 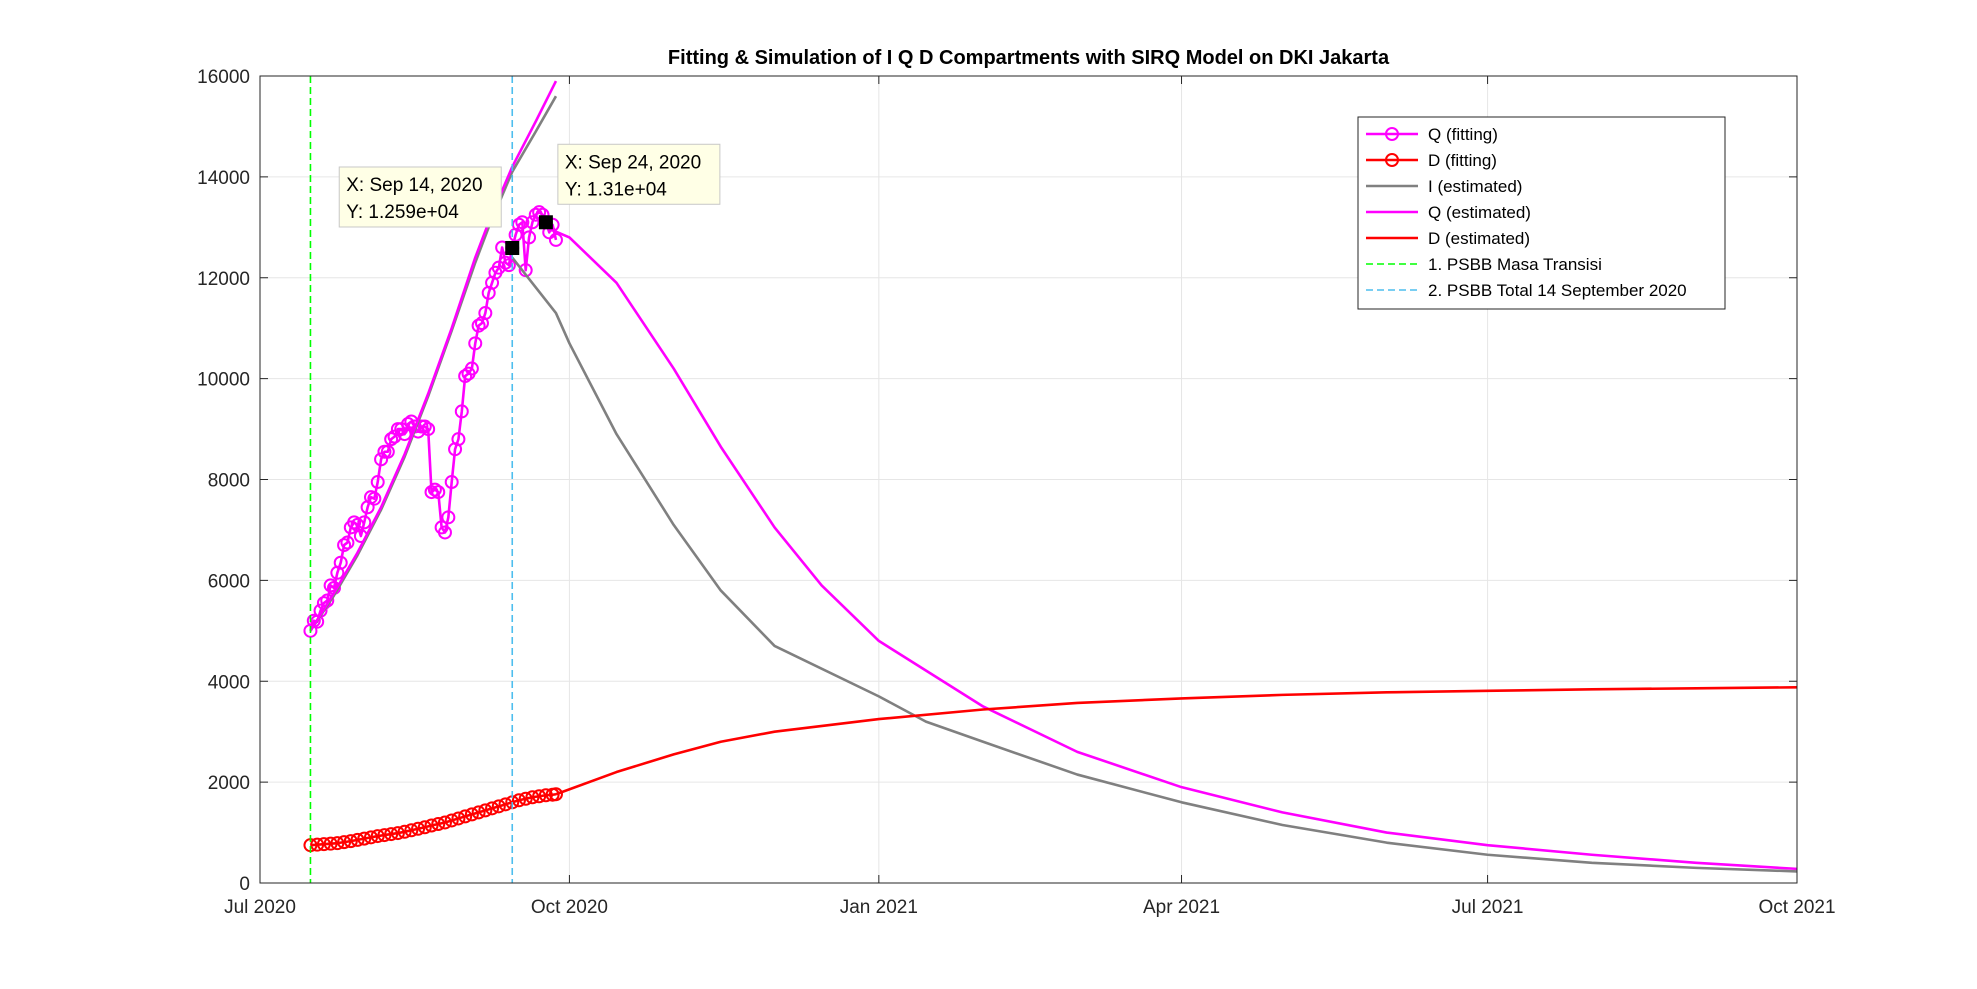 What do you see at coordinates (229, 581) in the screenshot?
I see `y-tick-label: 6000` at bounding box center [229, 581].